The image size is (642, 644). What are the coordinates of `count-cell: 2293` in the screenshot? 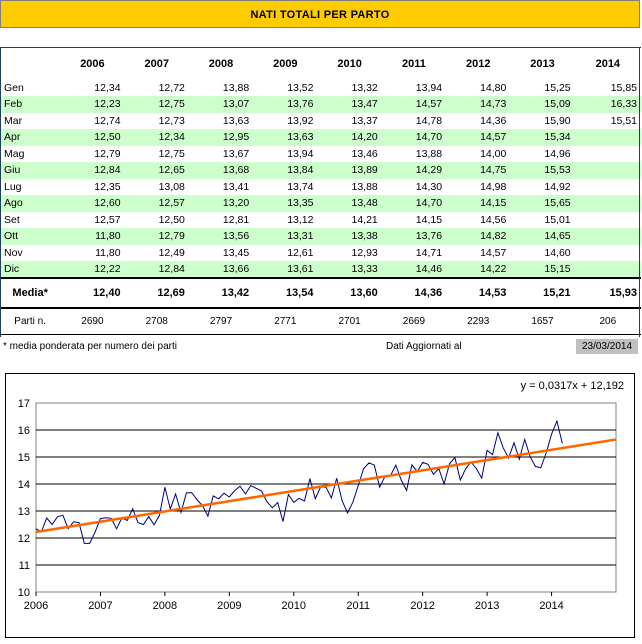 It's located at (478, 321).